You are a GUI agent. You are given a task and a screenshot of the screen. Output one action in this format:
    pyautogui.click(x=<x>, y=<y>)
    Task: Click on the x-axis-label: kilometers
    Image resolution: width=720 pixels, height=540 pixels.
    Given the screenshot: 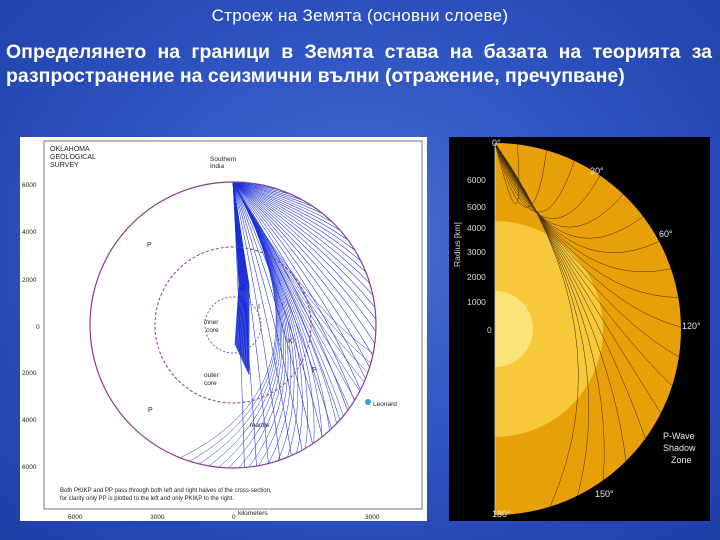 What is the action you would take?
    pyautogui.click(x=253, y=513)
    